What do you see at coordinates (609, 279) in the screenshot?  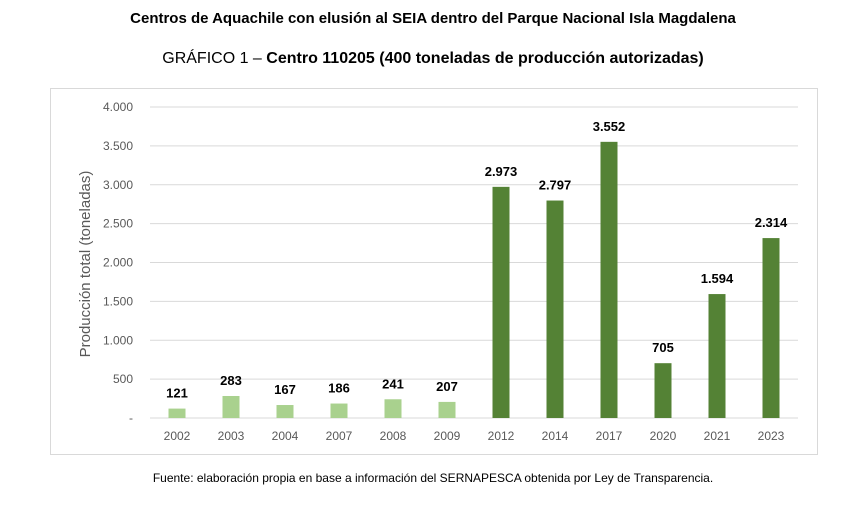 I see `bar-2017` at bounding box center [609, 279].